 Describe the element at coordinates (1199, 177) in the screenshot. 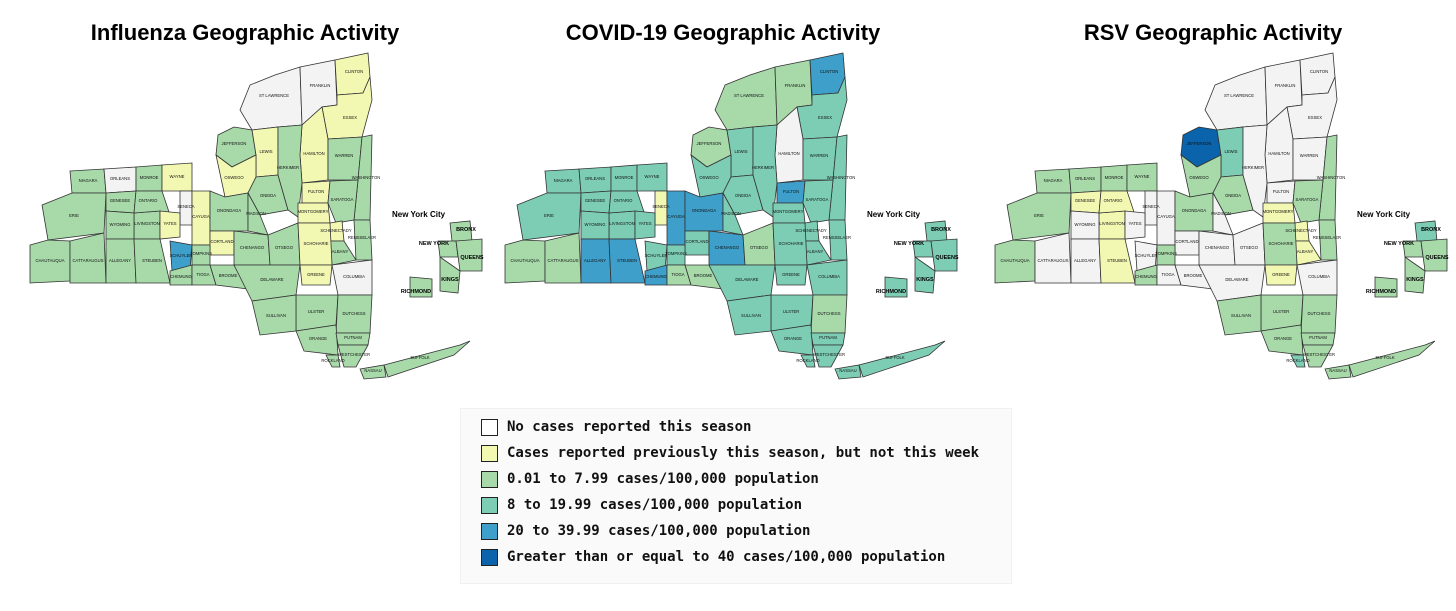

I see `county-label: OSWEGO` at that location.